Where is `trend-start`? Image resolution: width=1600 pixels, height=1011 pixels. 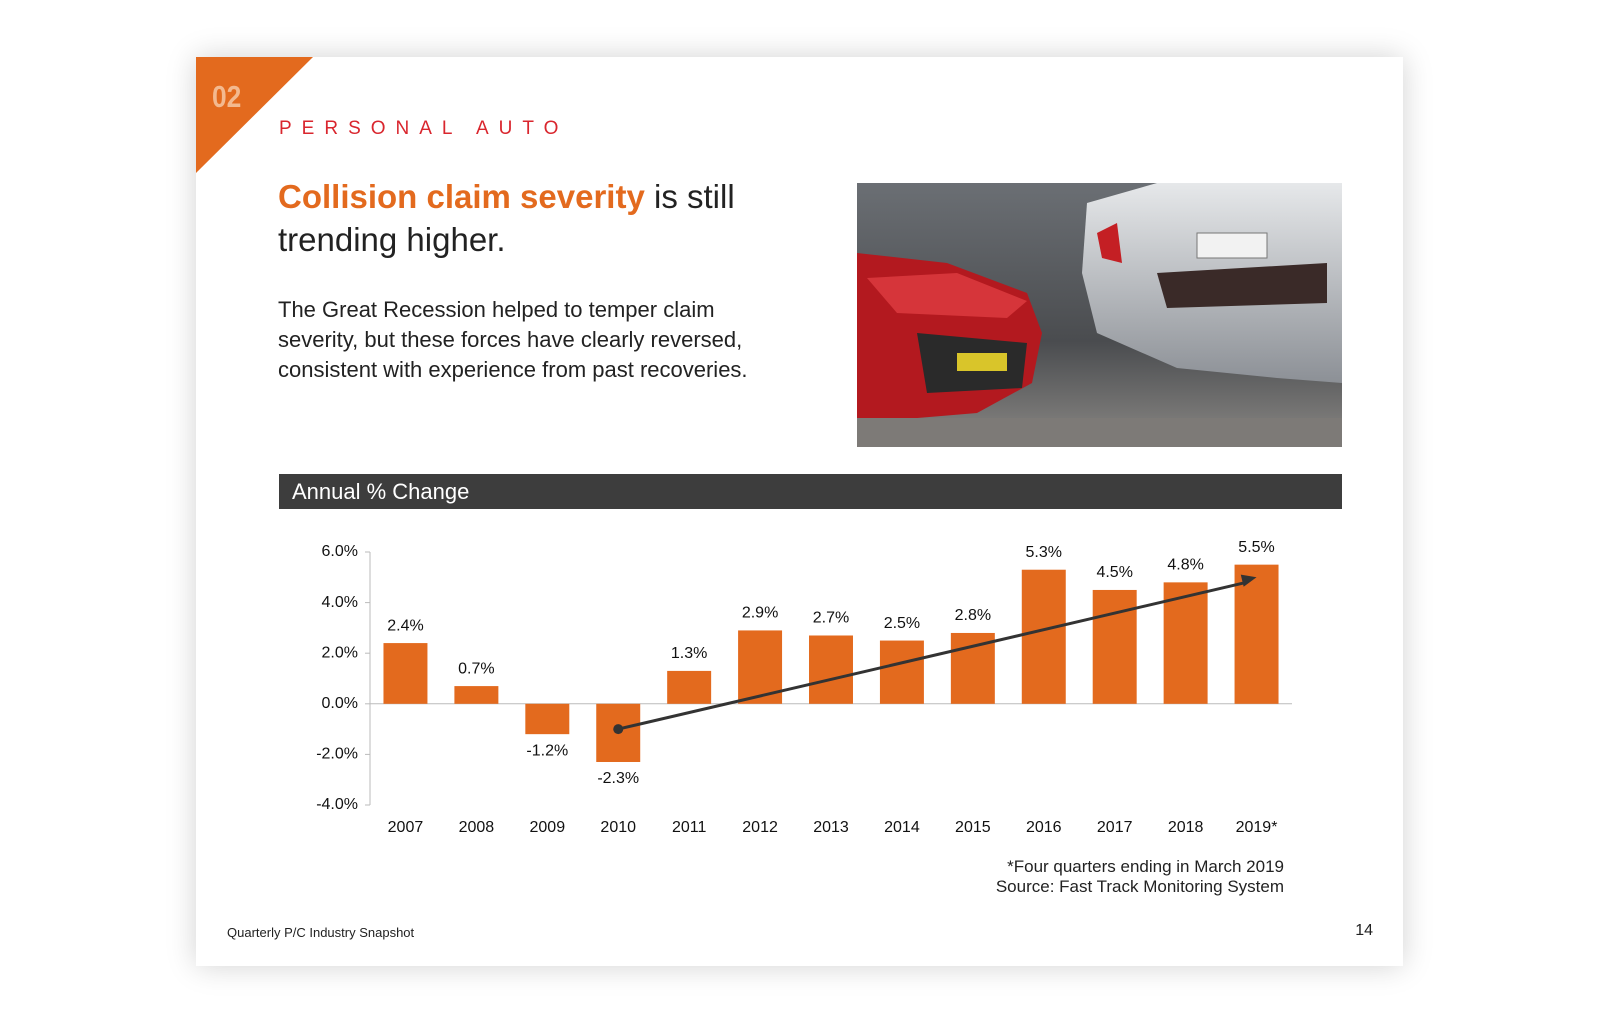 trend-start is located at coordinates (618, 729).